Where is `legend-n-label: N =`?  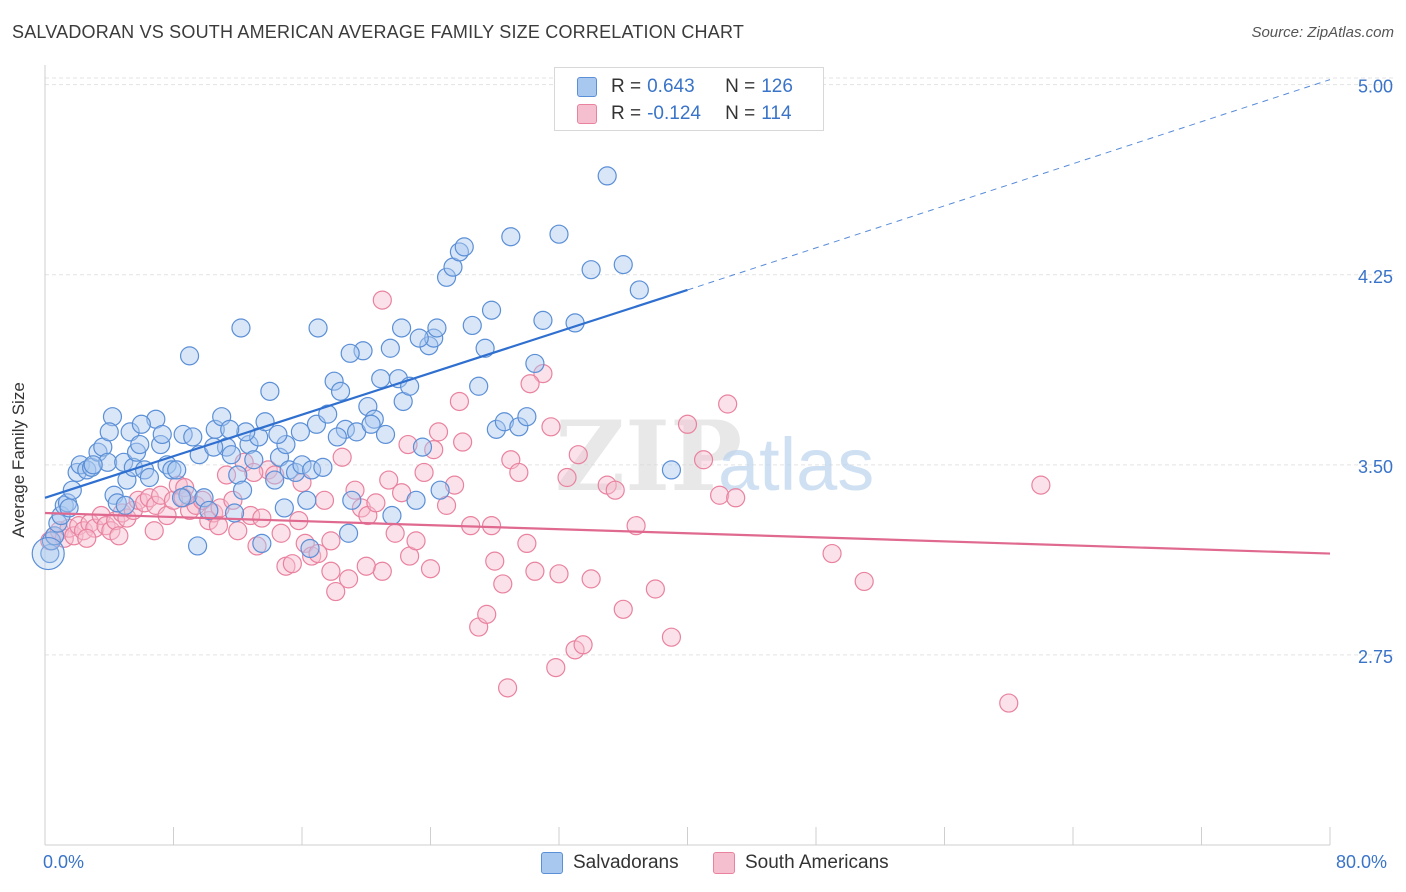
legend-n-label: N = is located at coordinates (740, 113).